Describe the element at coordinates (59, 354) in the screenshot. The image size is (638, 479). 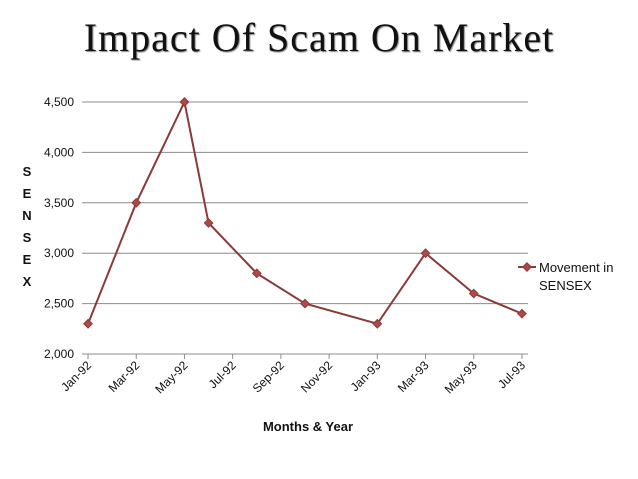
I see `y-tick-label: 2,000` at that location.